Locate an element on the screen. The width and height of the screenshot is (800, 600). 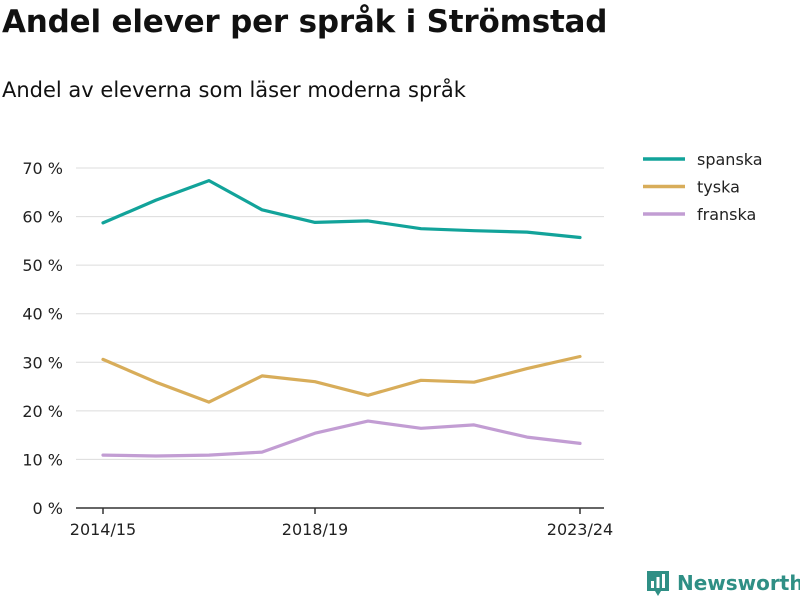
bar-chart-icon is located at coordinates (658, 583).